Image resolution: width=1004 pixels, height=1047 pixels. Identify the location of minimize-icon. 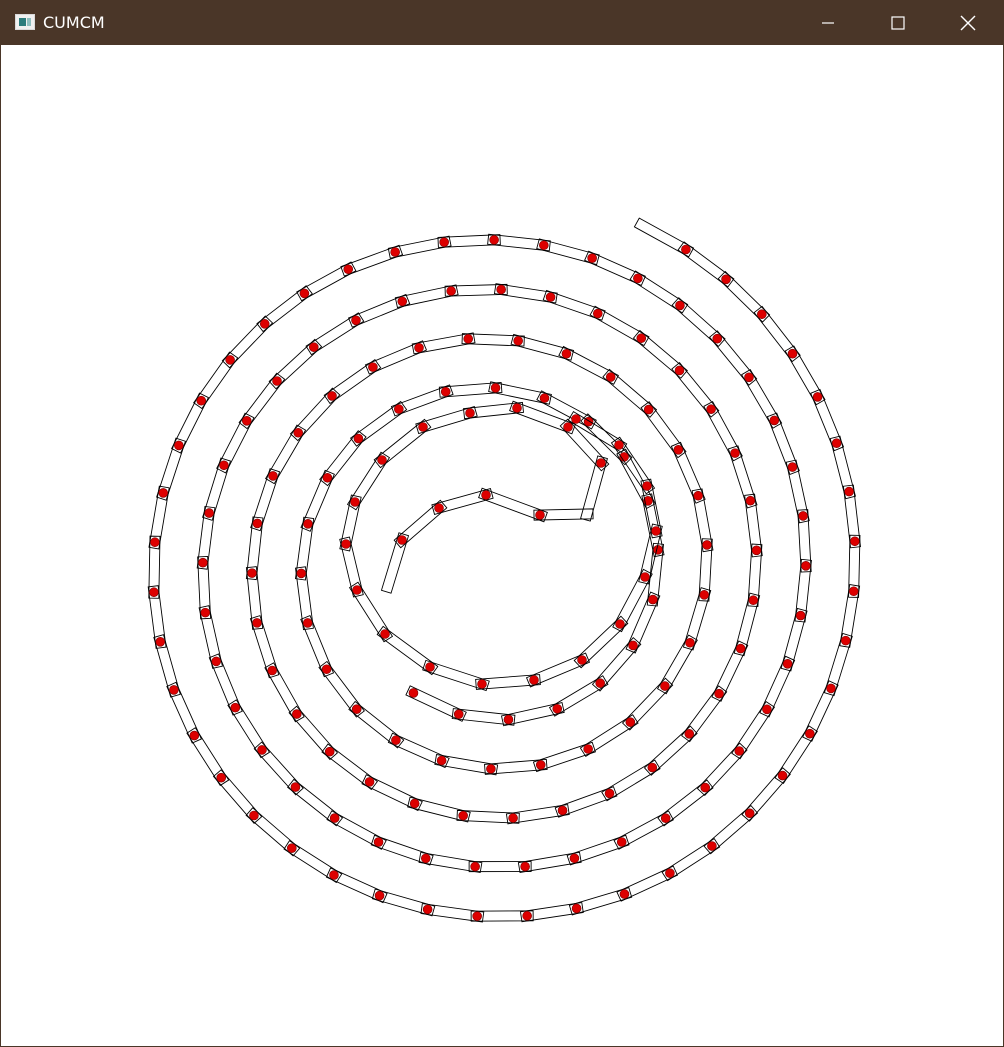
(828, 23).